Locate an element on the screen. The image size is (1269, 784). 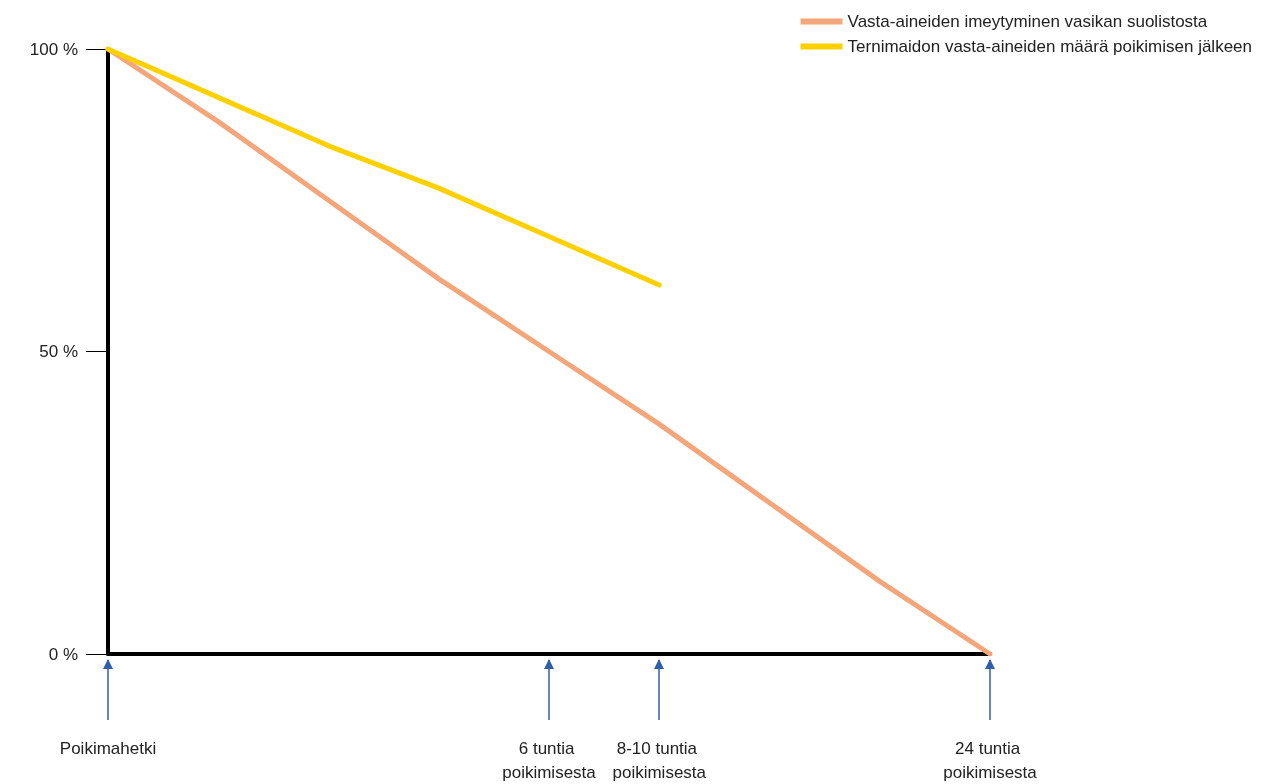
legend-label: Ternimaidon vasta-aineiden määrä poikimisen jälkeen is located at coordinates (1050, 46).